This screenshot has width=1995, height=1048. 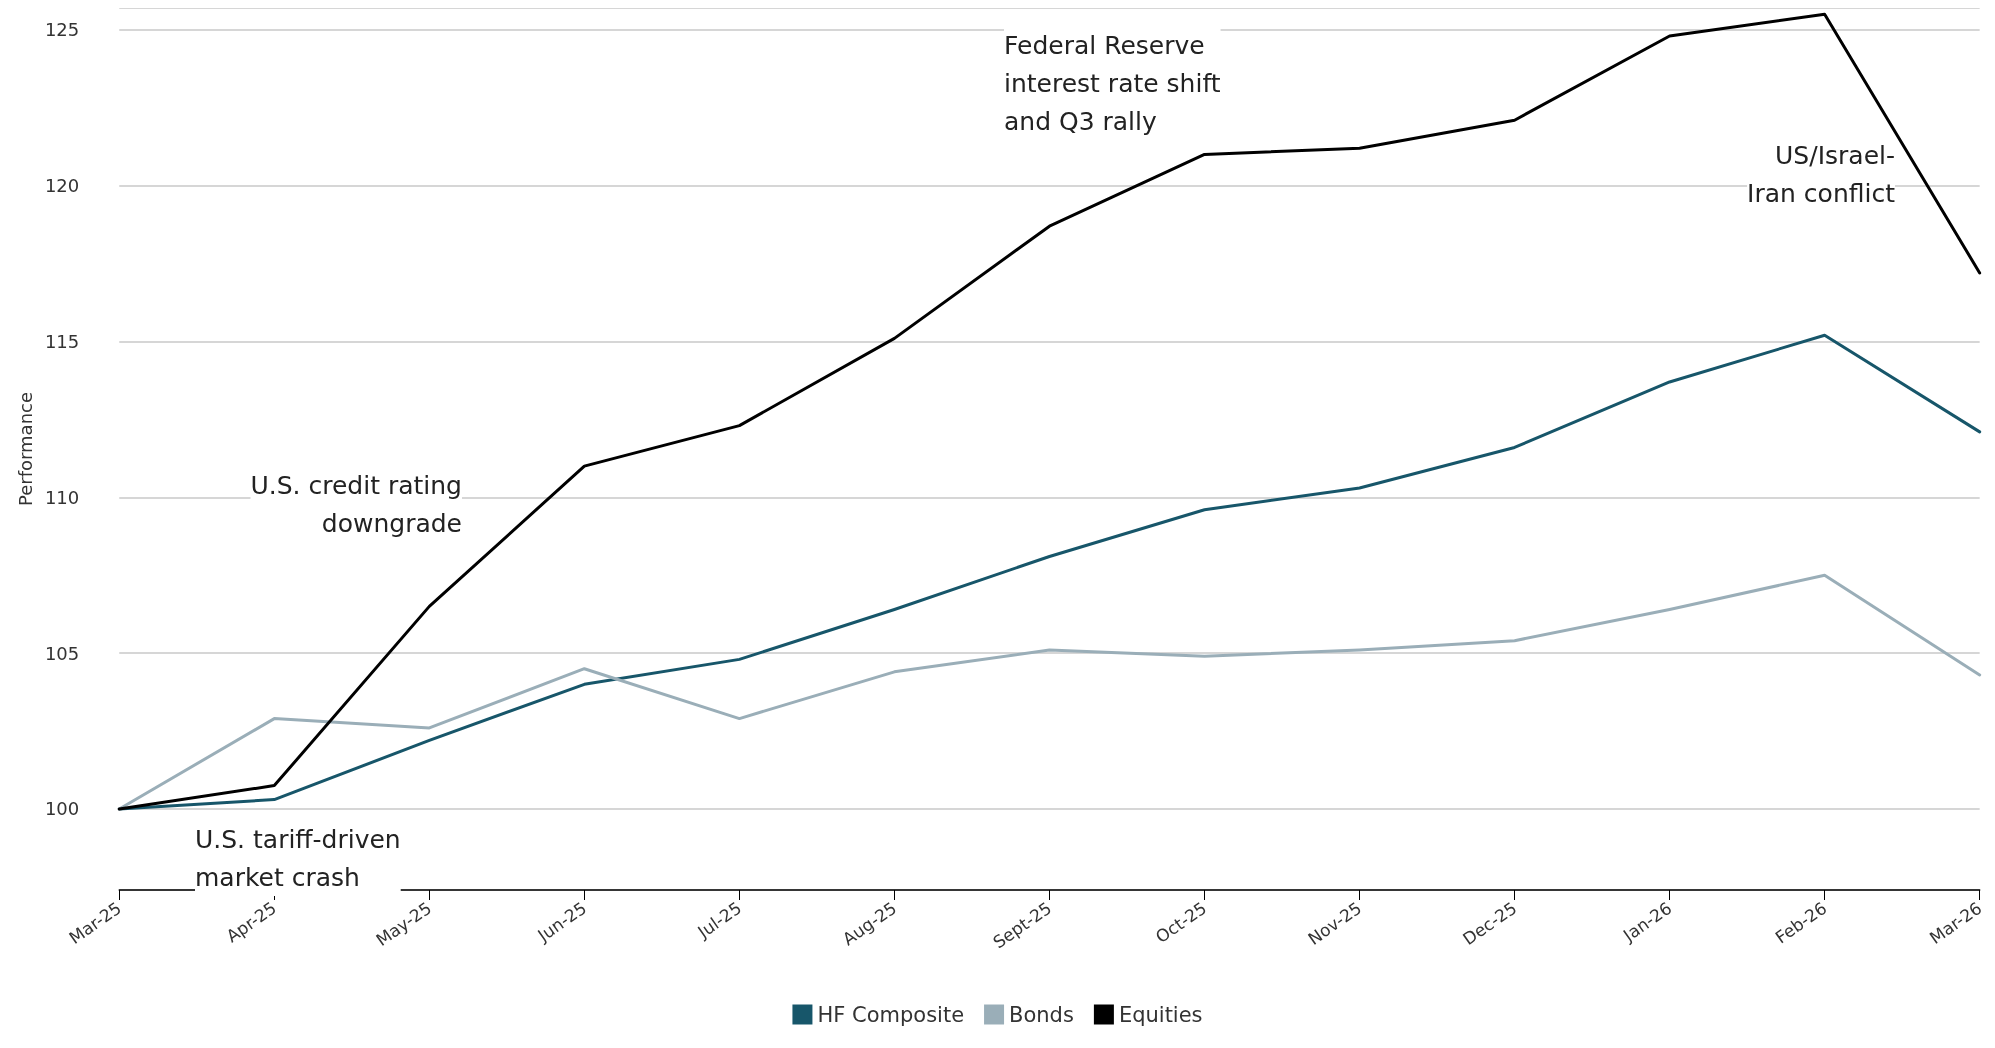 What do you see at coordinates (1041, 1014) in the screenshot?
I see `legend-label: Bonds` at bounding box center [1041, 1014].